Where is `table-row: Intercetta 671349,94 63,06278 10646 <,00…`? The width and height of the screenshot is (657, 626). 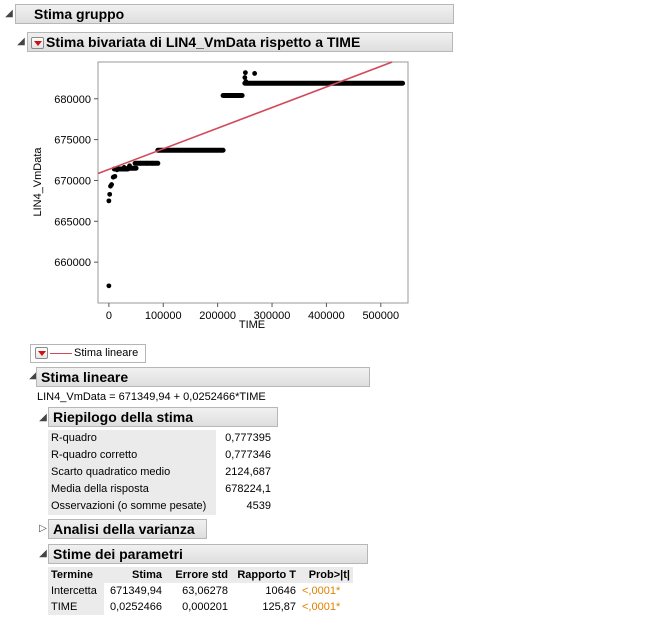 table-row: Intercetta 671349,94 63,06278 10646 <,00… is located at coordinates (200, 591).